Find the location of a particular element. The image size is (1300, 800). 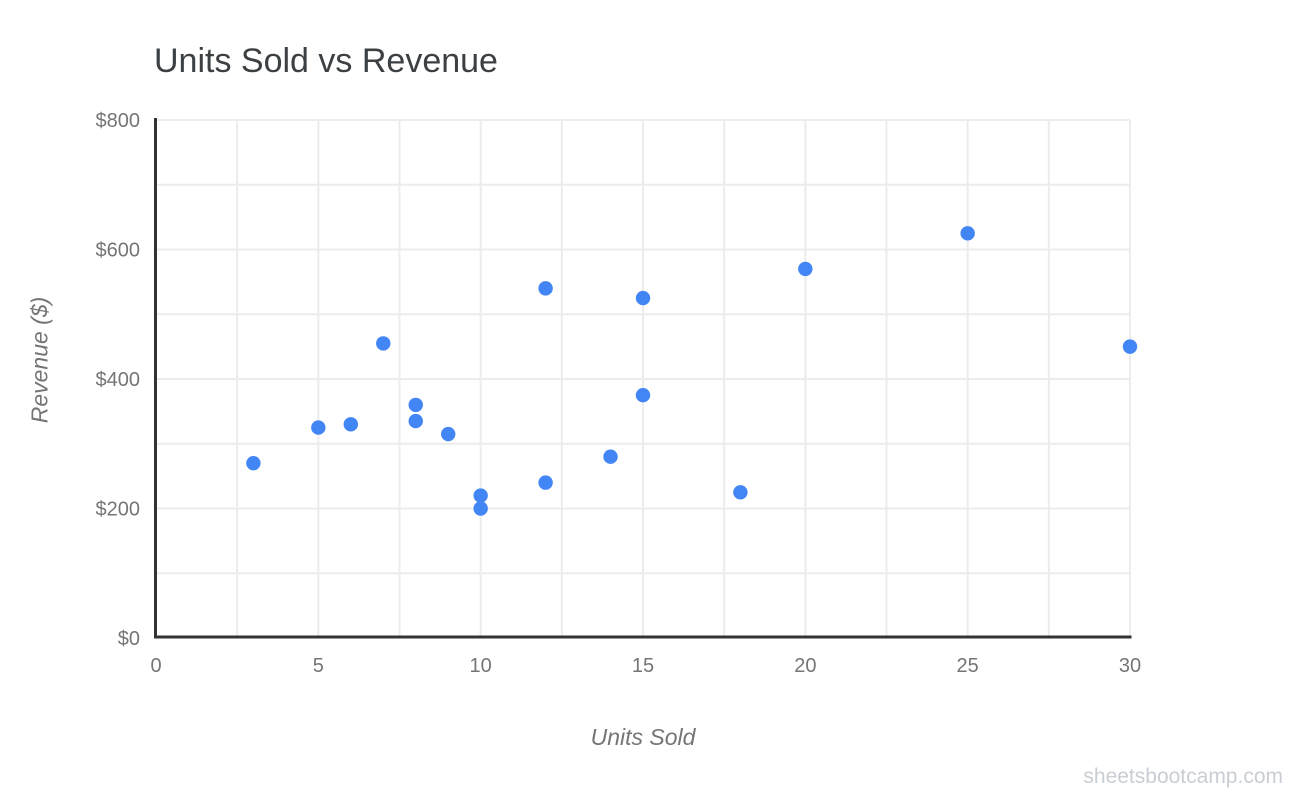

y-tick-label: $800 is located at coordinates (118, 121).